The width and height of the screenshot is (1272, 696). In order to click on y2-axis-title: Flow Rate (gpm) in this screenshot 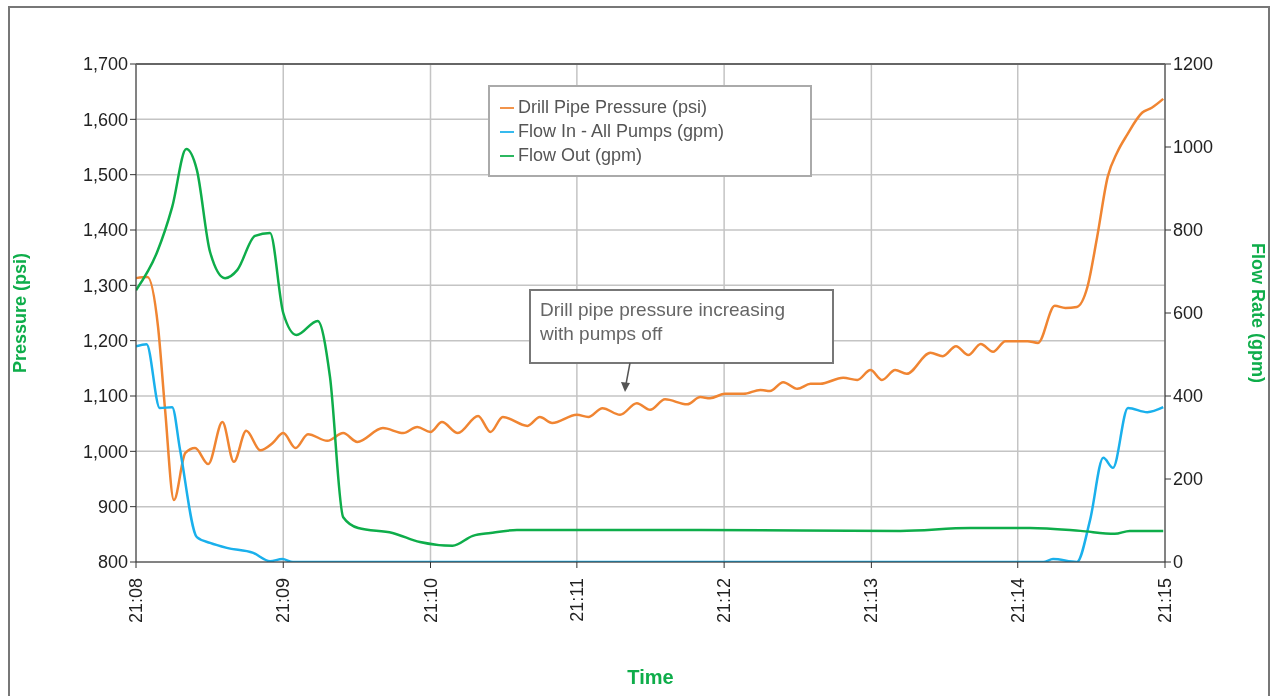, I will do `click(1257, 313)`.